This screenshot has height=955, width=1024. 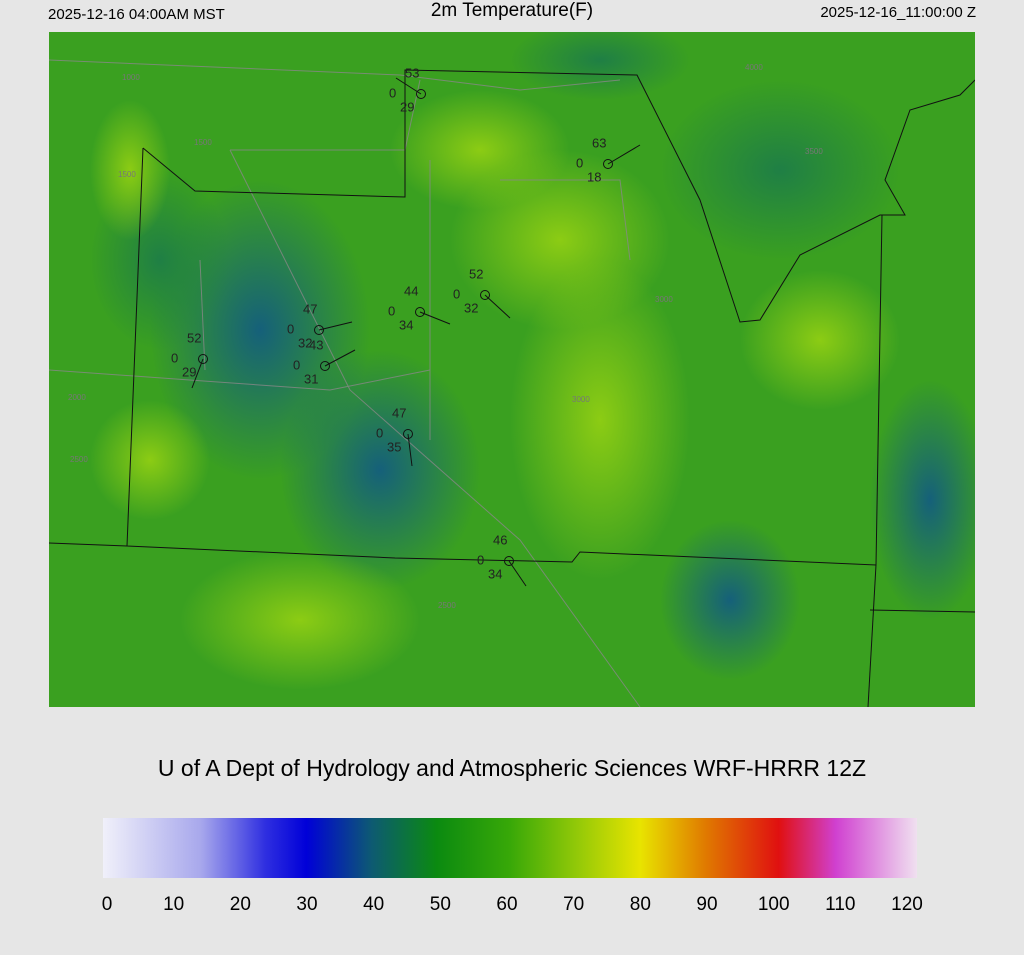 What do you see at coordinates (411, 290) in the screenshot?
I see `temperature: 44` at bounding box center [411, 290].